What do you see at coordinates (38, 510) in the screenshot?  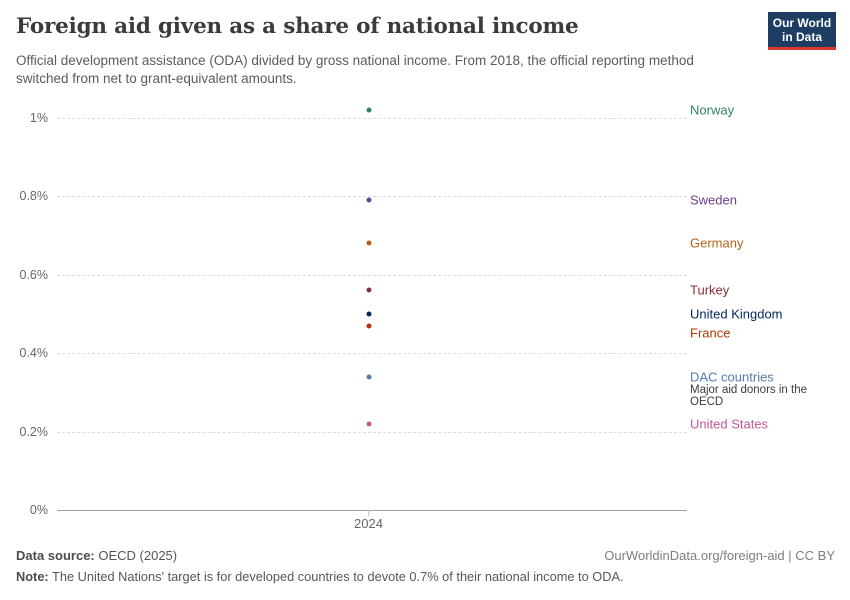 I see `y-tick-label-0%: 0%` at bounding box center [38, 510].